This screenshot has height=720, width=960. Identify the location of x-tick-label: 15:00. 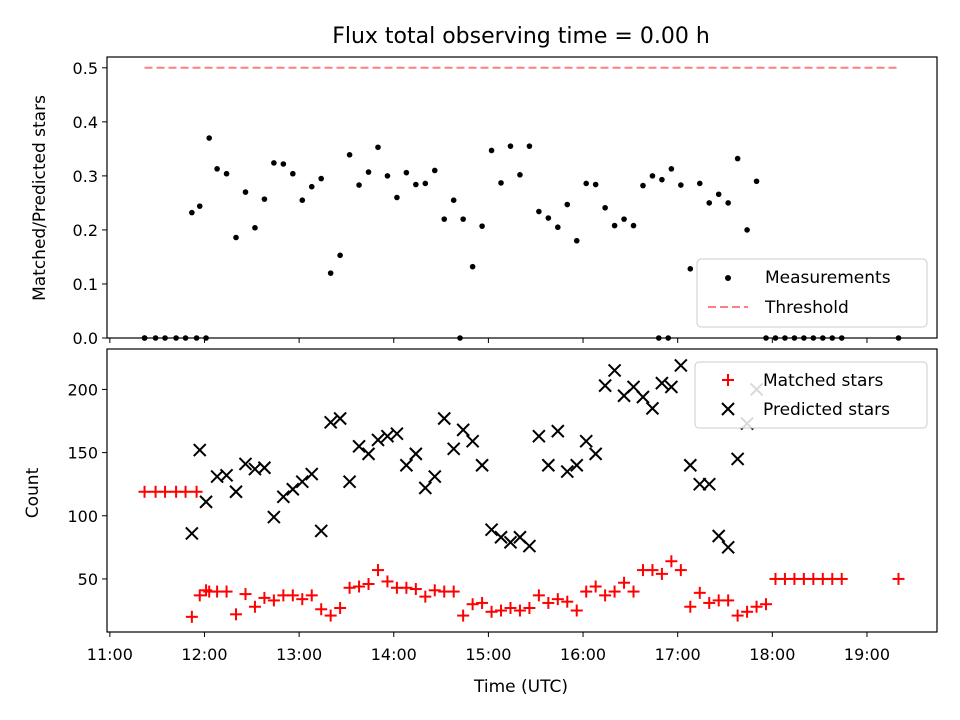
(488, 654).